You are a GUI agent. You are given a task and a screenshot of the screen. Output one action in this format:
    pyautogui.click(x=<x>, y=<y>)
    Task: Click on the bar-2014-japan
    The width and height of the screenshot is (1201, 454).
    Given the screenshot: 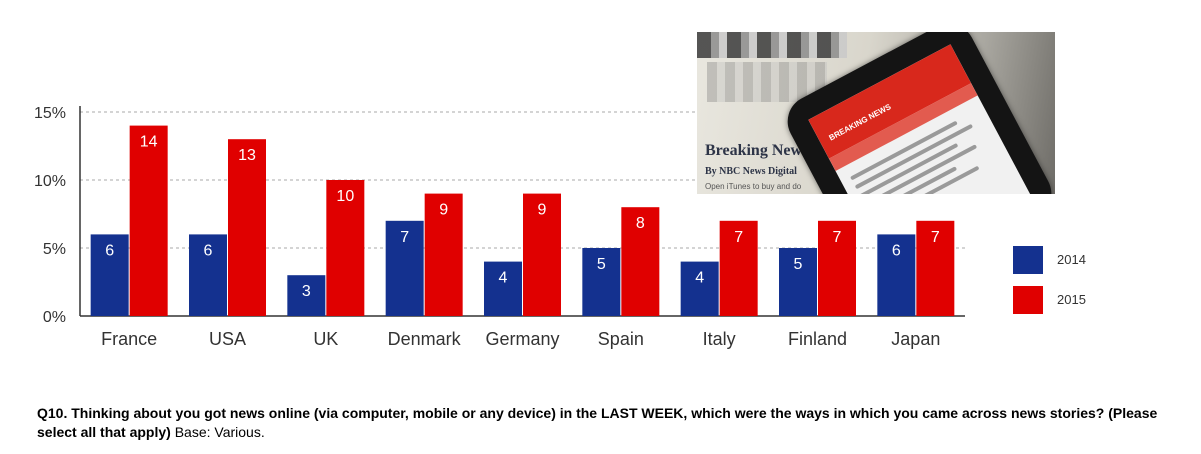 What is the action you would take?
    pyautogui.click(x=896, y=275)
    